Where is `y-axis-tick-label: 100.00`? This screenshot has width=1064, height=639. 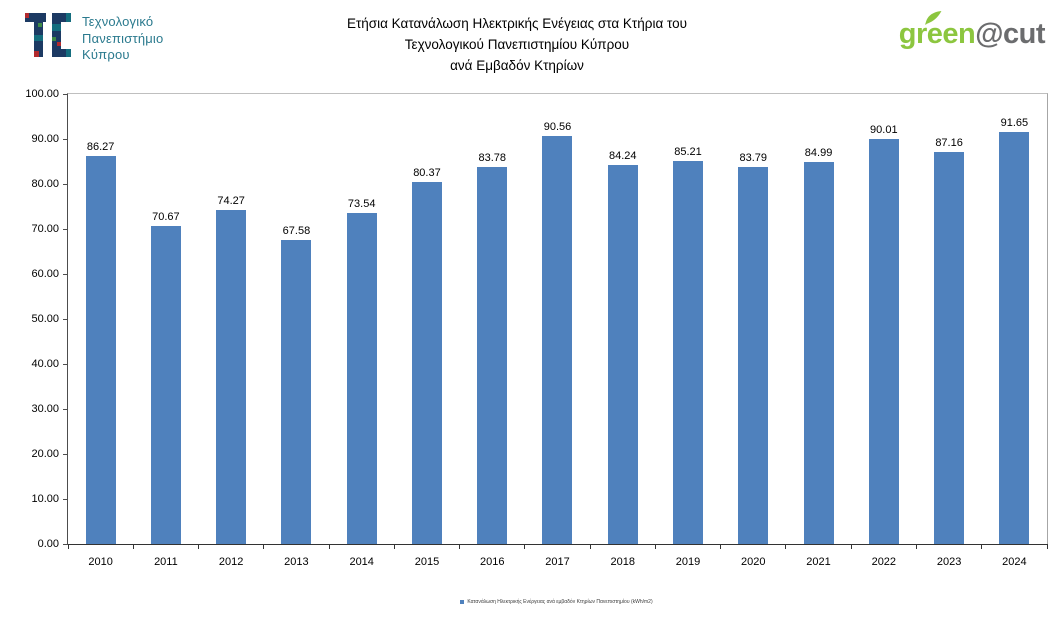 y-axis-tick-label: 100.00 is located at coordinates (42, 94).